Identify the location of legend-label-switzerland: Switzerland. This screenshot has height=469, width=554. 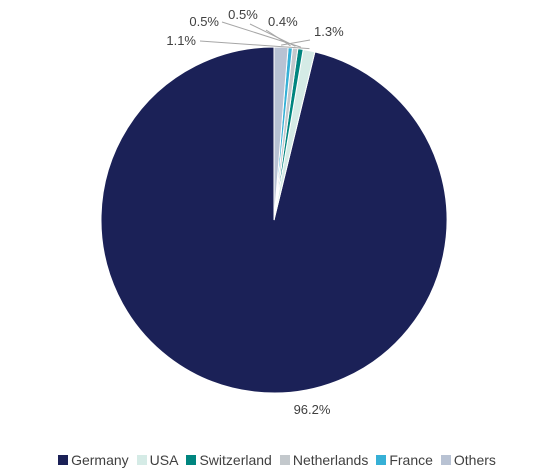
(235, 460).